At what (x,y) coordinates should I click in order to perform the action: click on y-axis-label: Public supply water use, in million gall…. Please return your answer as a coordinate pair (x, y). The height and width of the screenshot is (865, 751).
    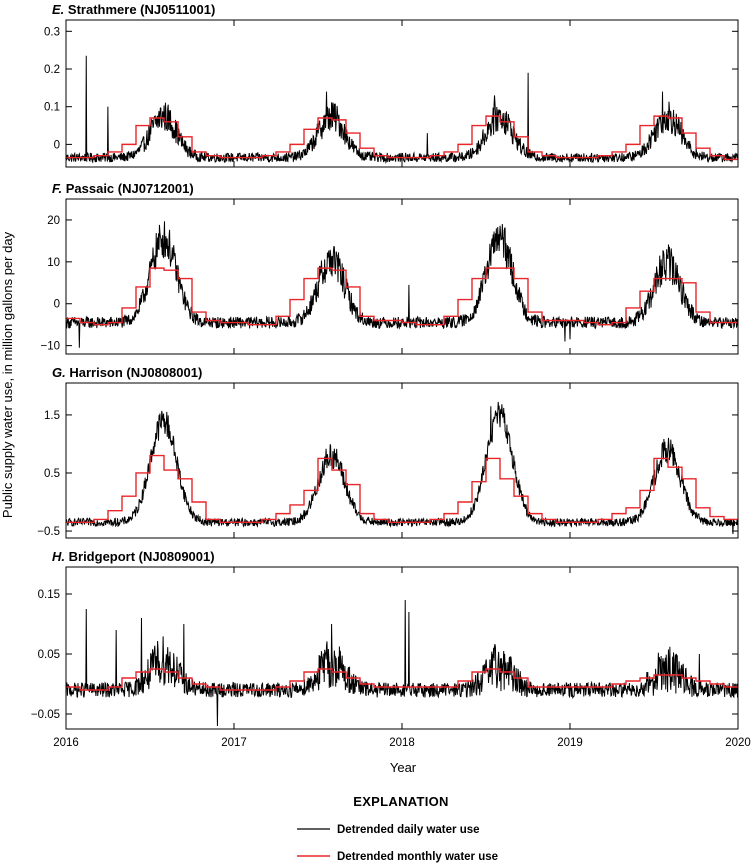
    Looking at the image, I should click on (7, 374).